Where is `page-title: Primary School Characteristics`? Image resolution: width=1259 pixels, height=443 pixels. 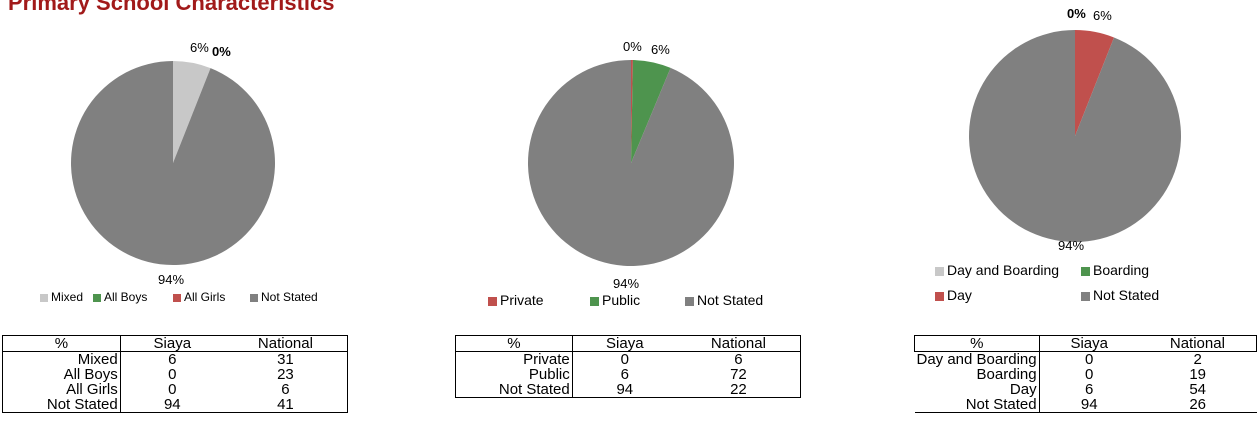 page-title: Primary School Characteristics is located at coordinates (171, 7).